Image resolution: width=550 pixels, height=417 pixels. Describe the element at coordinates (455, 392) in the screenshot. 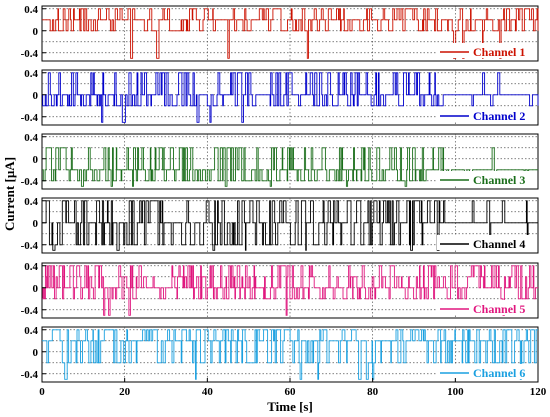

I see `x-tick-label: 100` at that location.